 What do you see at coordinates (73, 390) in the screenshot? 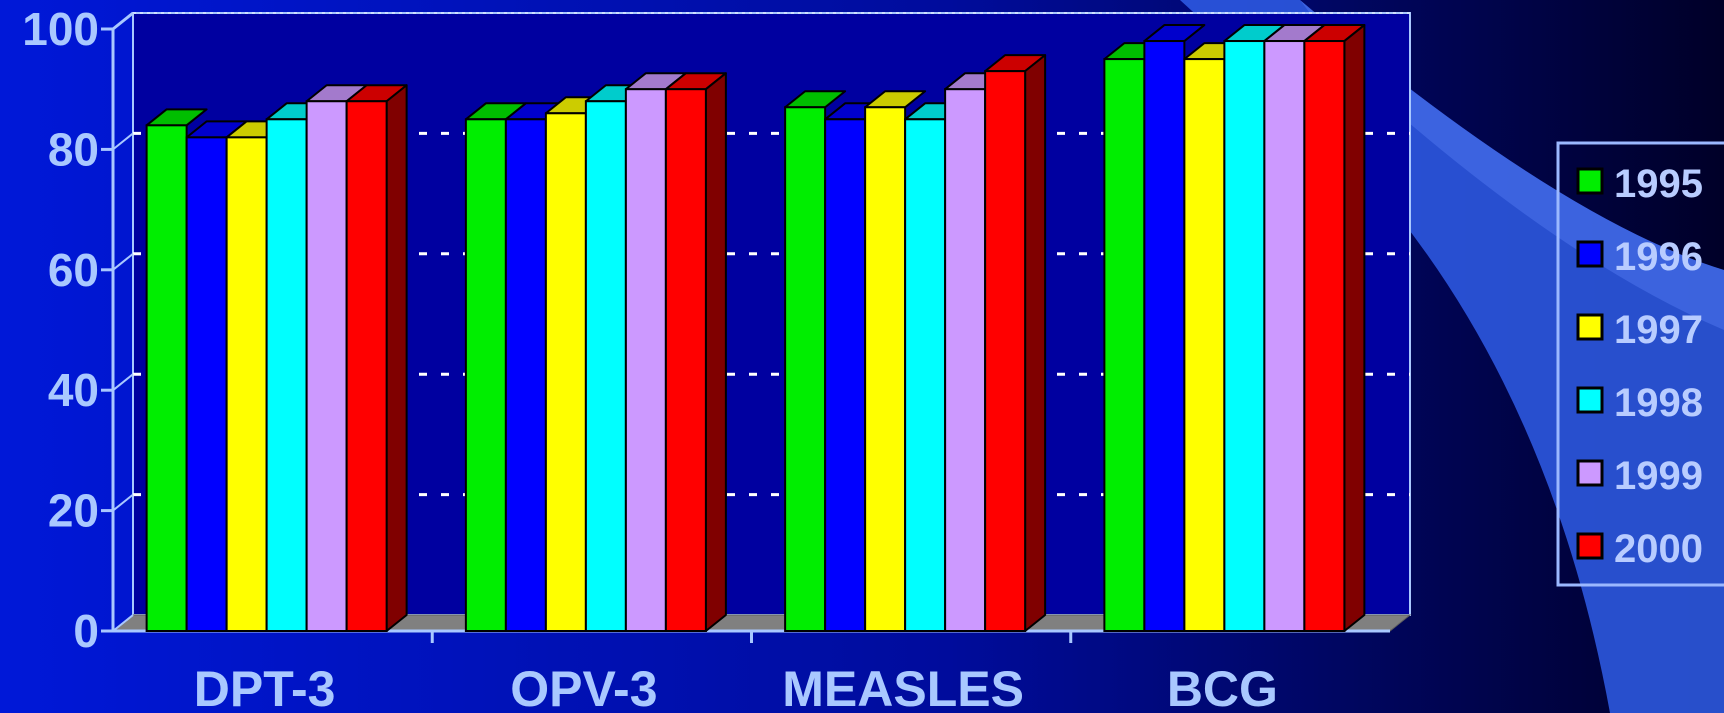
I see `y-tick-label: 40` at bounding box center [73, 390].